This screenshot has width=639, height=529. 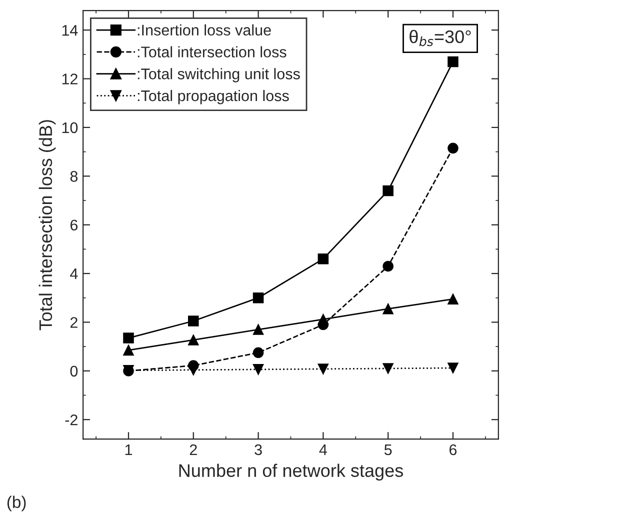 I want to click on legend-label: :Insertion loss value, so click(x=204, y=30).